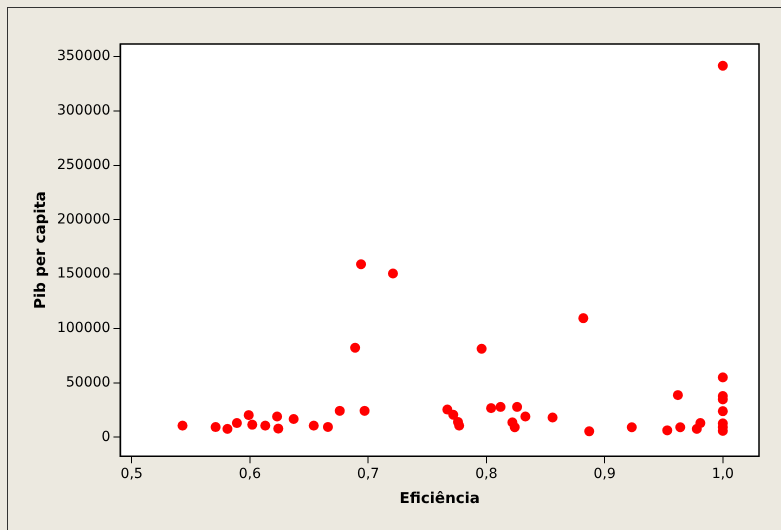 This screenshot has width=781, height=530. What do you see at coordinates (106, 436) in the screenshot?
I see `y-tick-label: 0` at bounding box center [106, 436].